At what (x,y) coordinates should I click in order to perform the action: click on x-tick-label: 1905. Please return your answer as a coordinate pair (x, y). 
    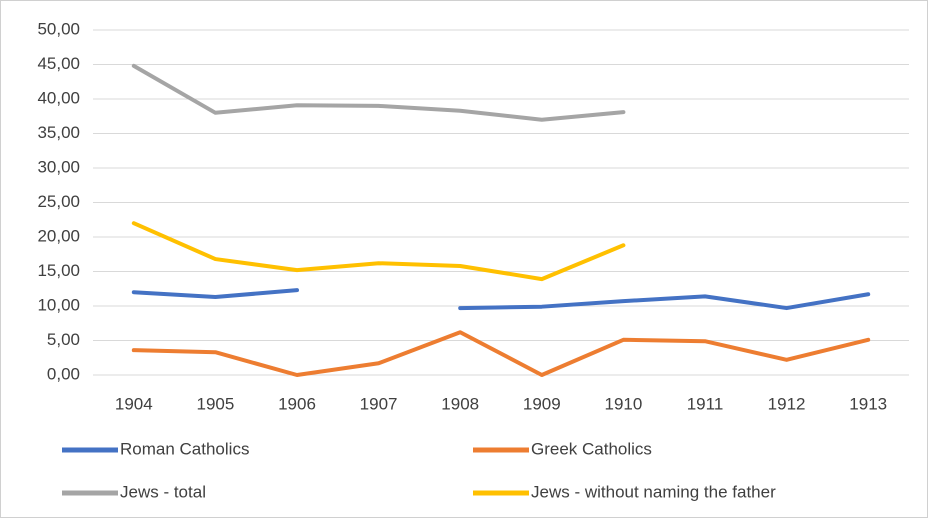
    Looking at the image, I should click on (215, 403).